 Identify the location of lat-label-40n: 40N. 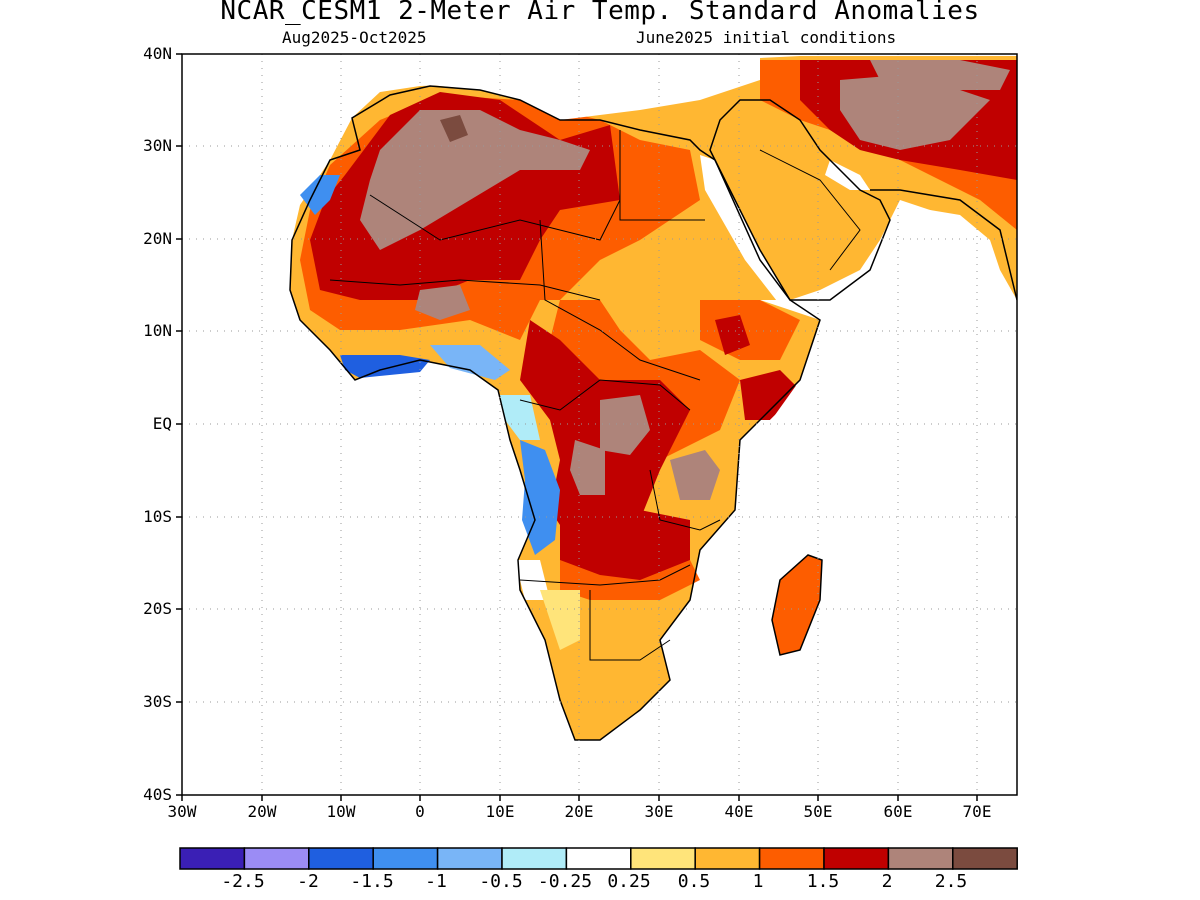
(157, 53).